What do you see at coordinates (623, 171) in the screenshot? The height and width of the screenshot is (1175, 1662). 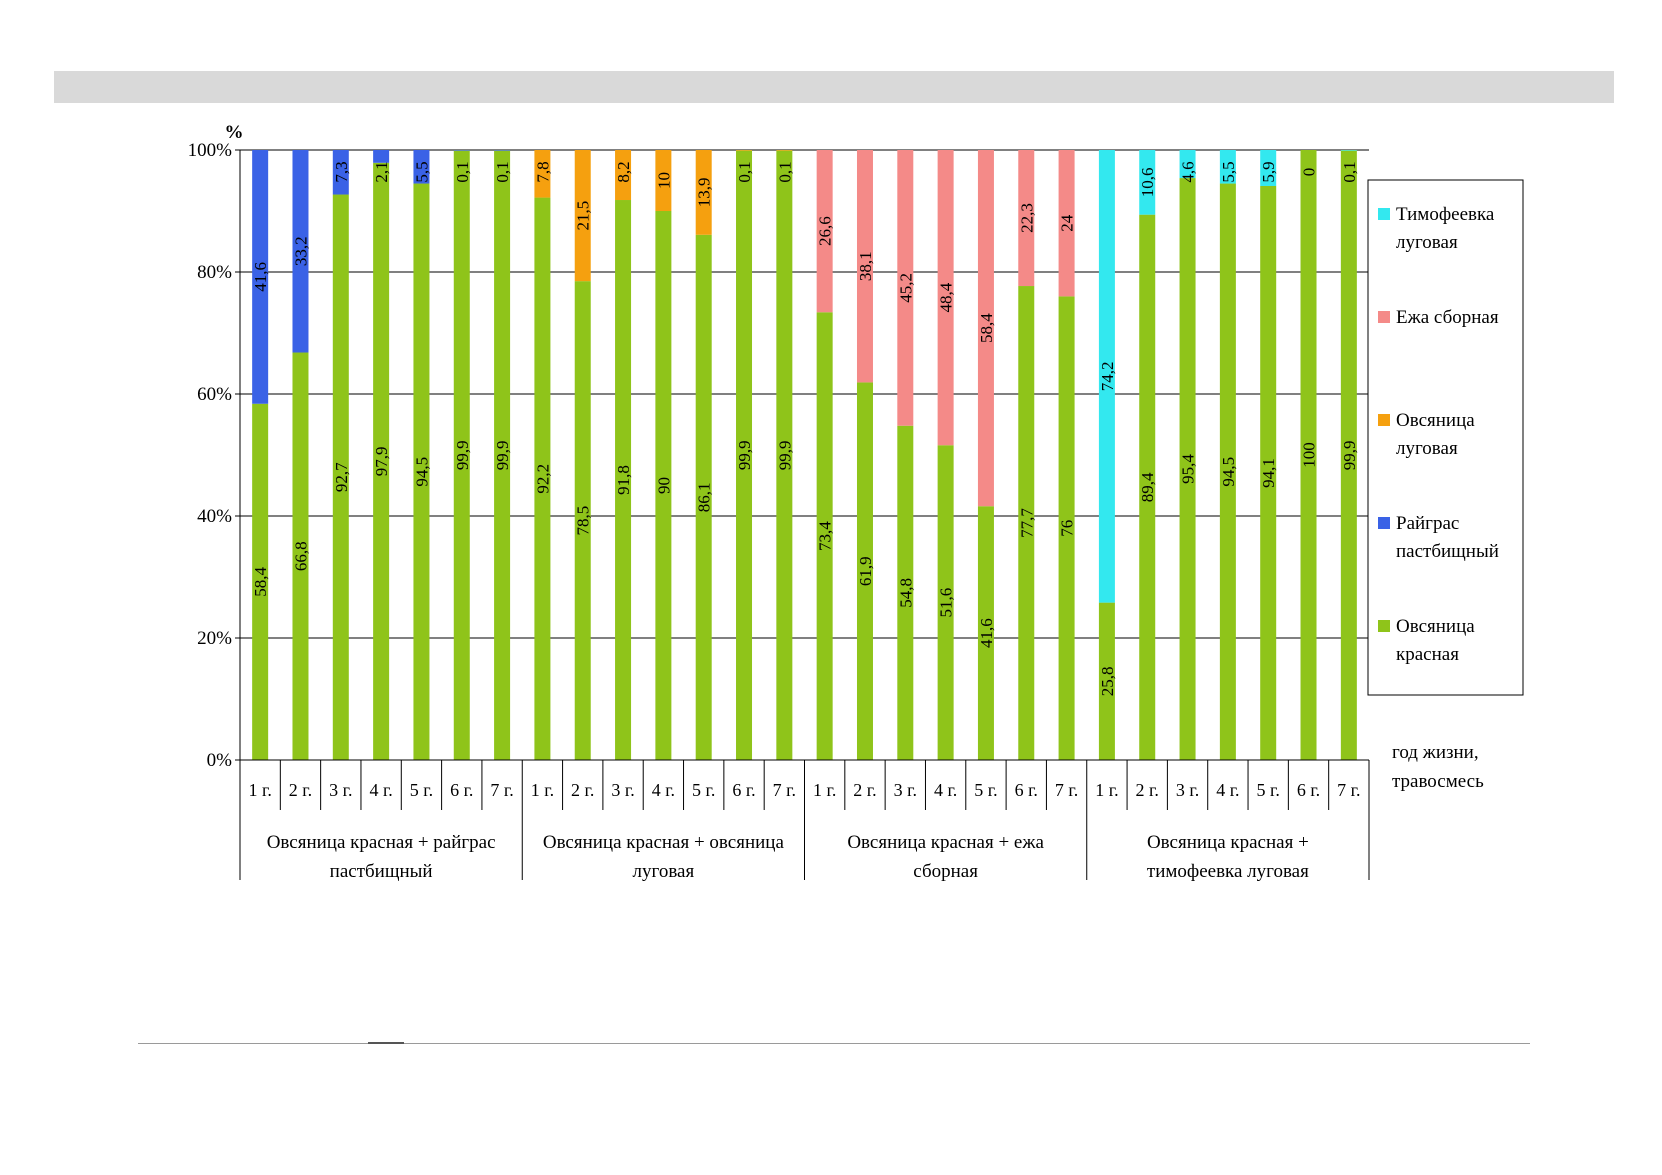 I see `data-label-top: 8,2` at bounding box center [623, 171].